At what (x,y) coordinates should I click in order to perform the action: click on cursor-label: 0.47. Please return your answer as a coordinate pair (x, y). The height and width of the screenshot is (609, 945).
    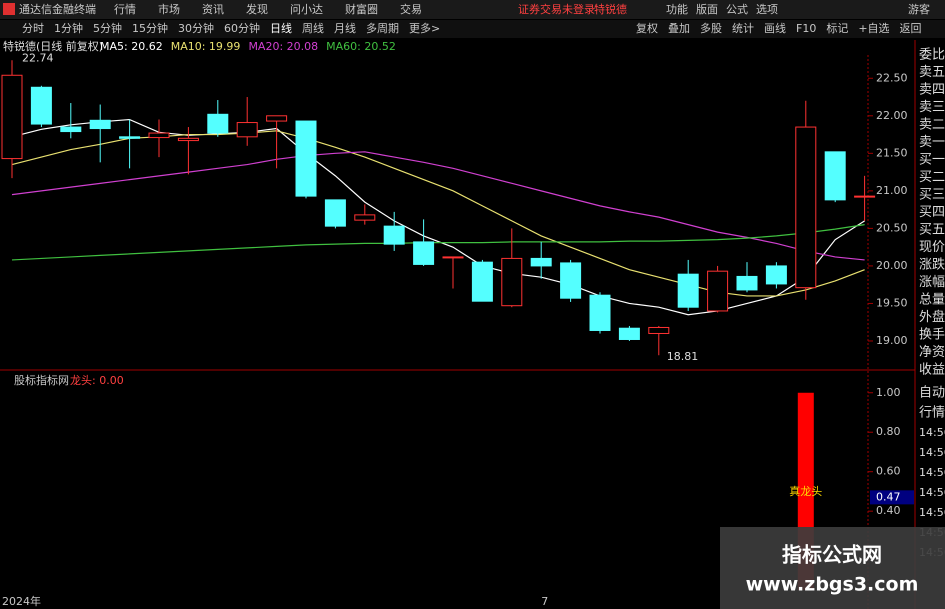
    Looking at the image, I should click on (888, 496).